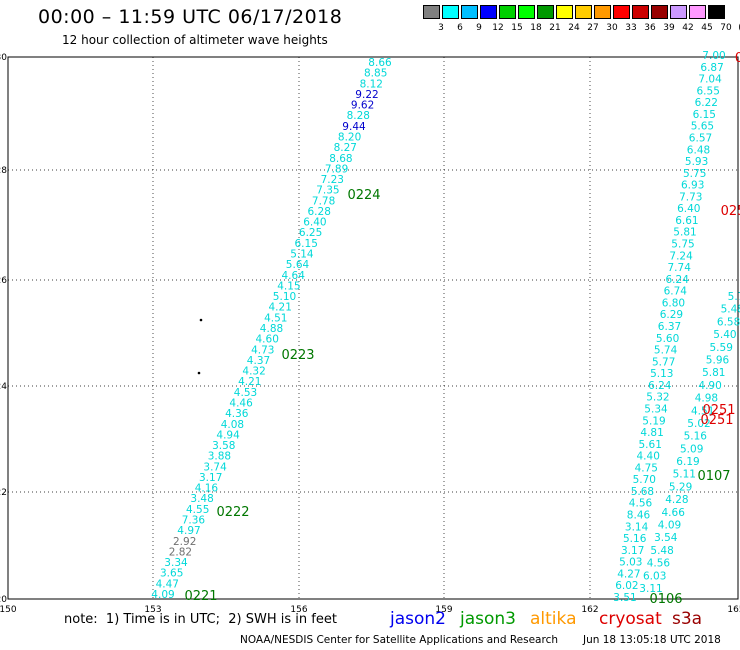 The width and height of the screenshot is (740, 650). Describe the element at coordinates (310, 233) in the screenshot. I see `wave-height-value: 6.25` at that location.